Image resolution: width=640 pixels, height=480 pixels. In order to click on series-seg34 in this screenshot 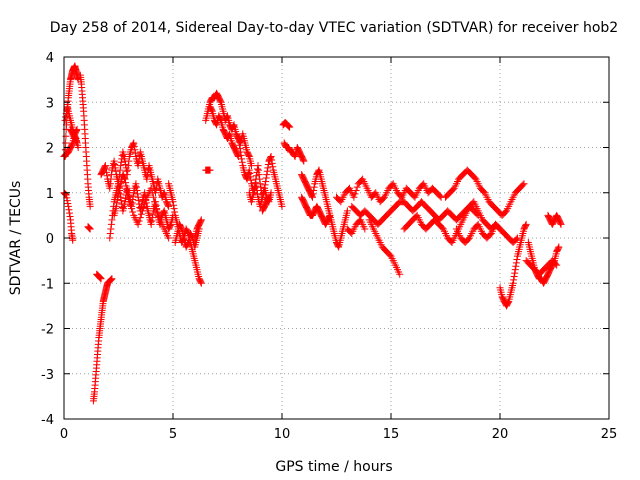, I will do `click(554, 219)`.